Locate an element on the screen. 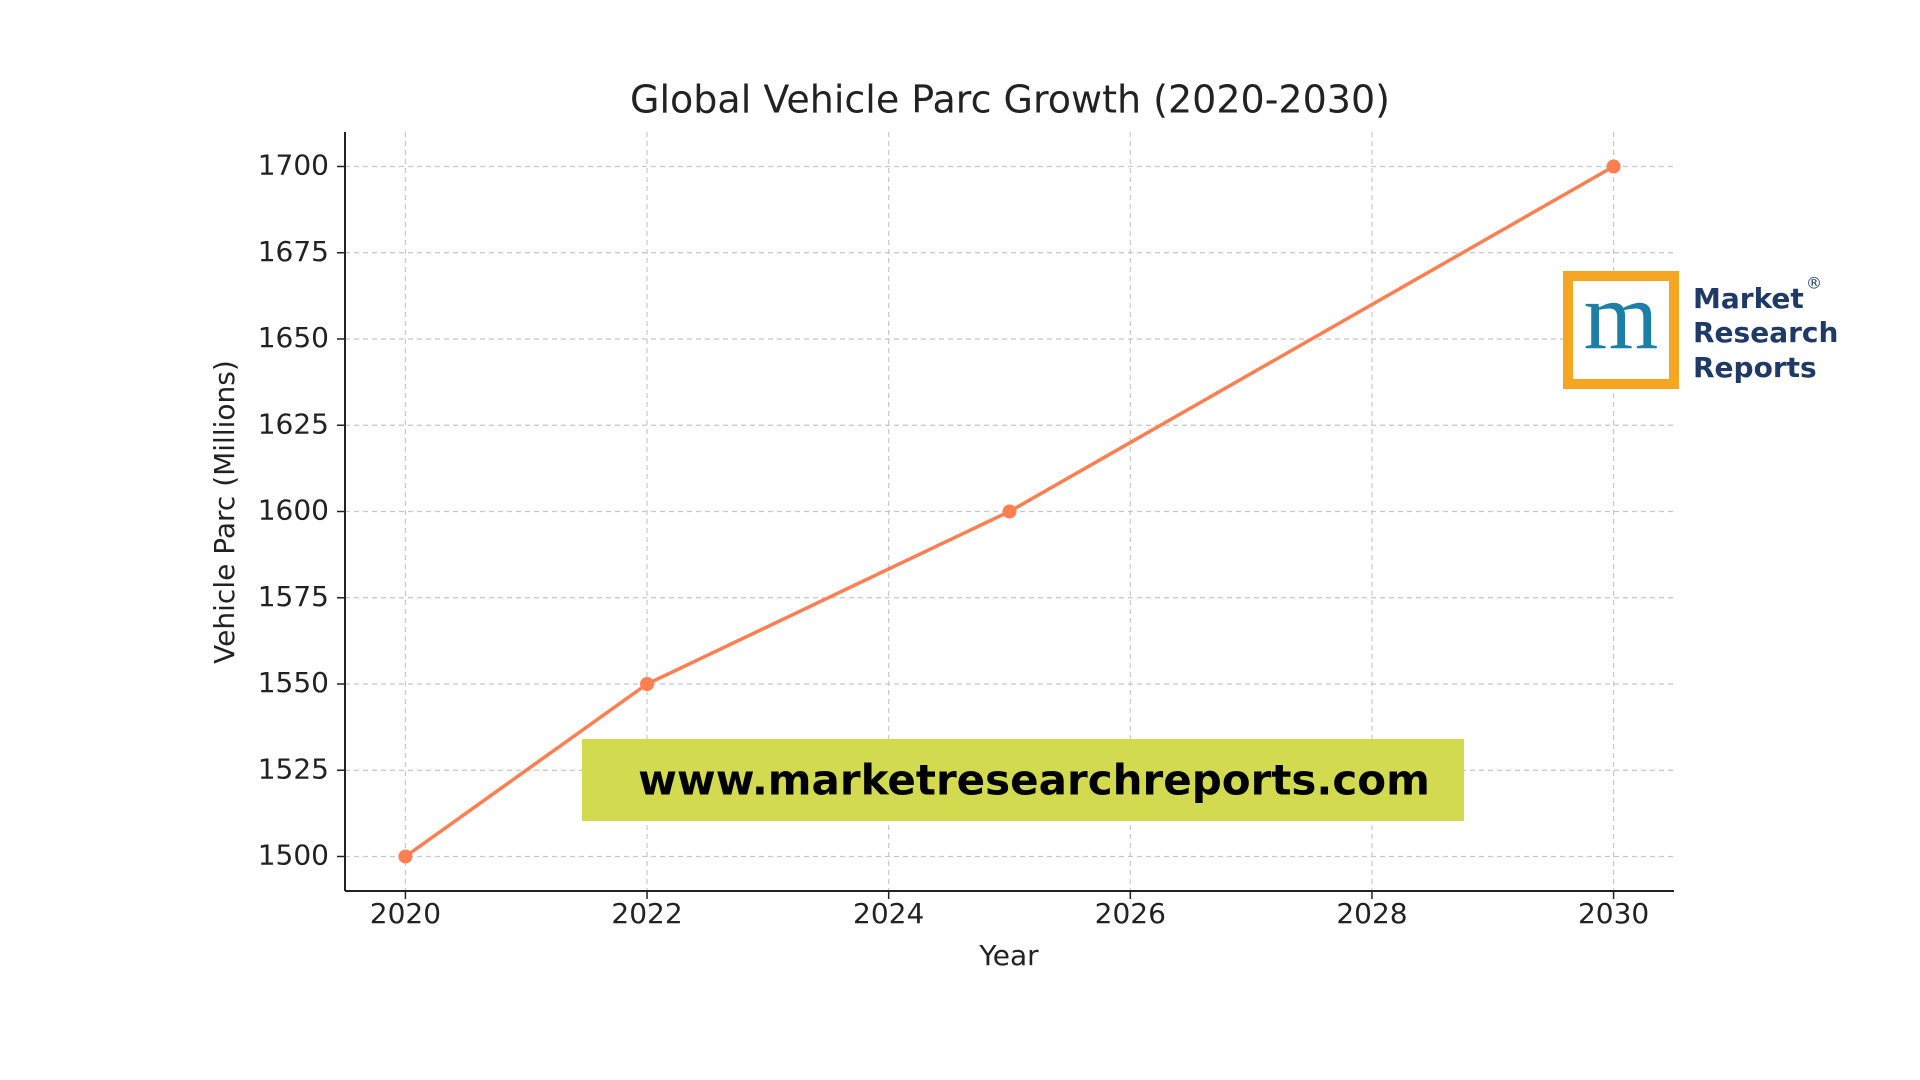 The width and height of the screenshot is (1920, 1080). chart-title: Global Vehicle Parc Growth (2020-2030) is located at coordinates (1010, 100).